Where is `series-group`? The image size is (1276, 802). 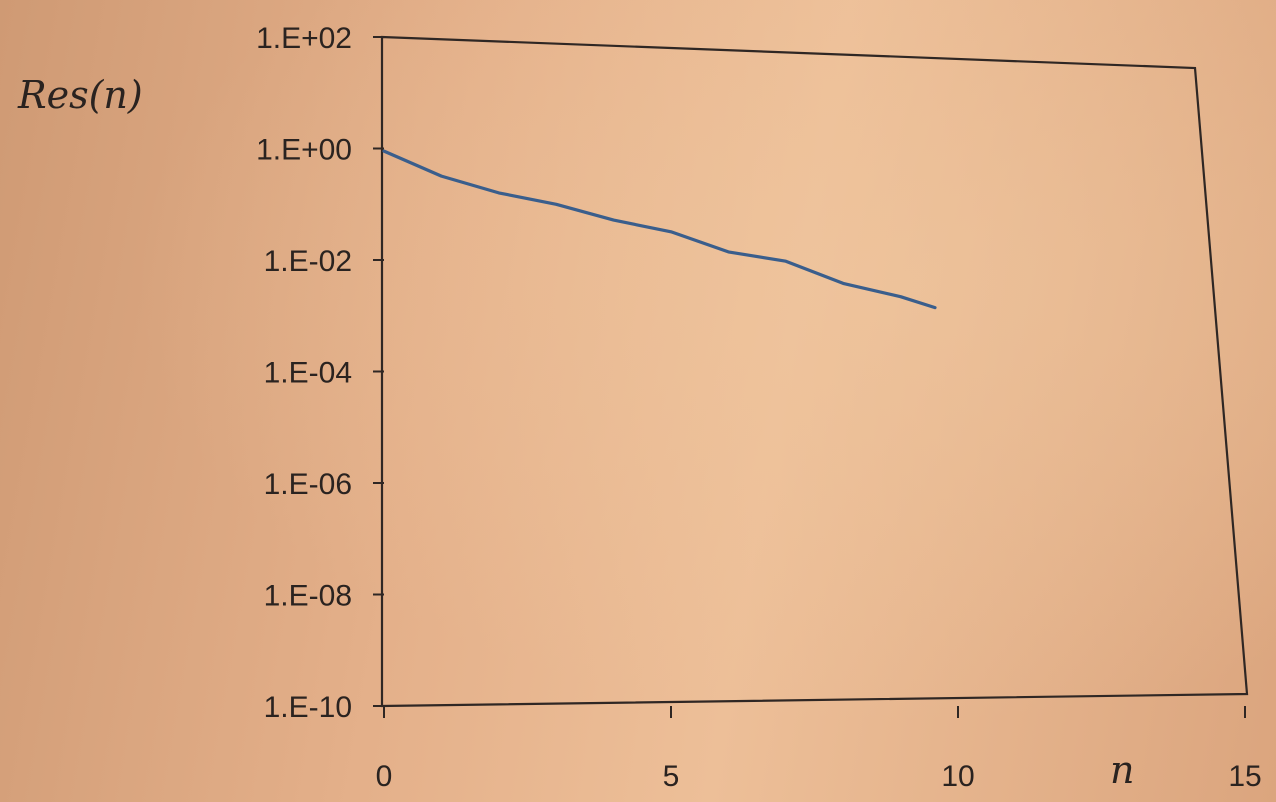
series-group is located at coordinates (659, 229).